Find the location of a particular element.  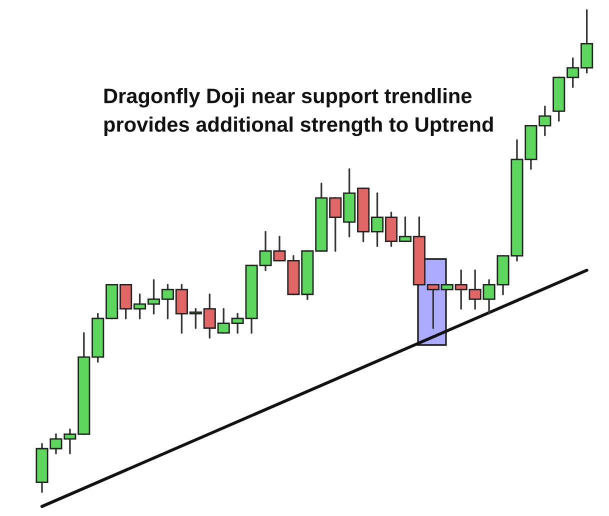

annotation: Dragonfly Doji near support trendline provides additional strength to Uptrend is located at coordinates (298, 112).